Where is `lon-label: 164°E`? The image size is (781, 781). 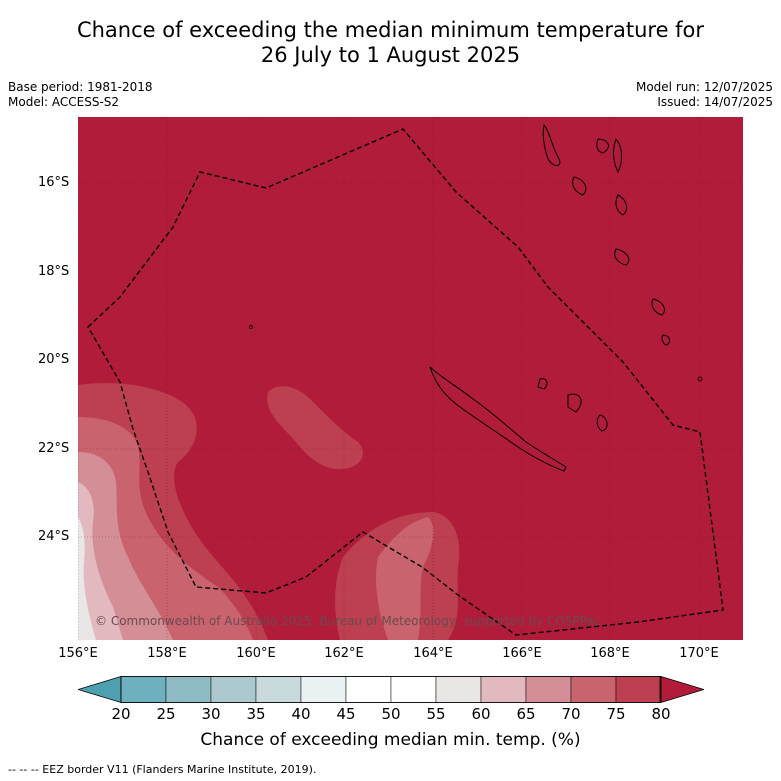
lon-label: 164°E is located at coordinates (433, 653).